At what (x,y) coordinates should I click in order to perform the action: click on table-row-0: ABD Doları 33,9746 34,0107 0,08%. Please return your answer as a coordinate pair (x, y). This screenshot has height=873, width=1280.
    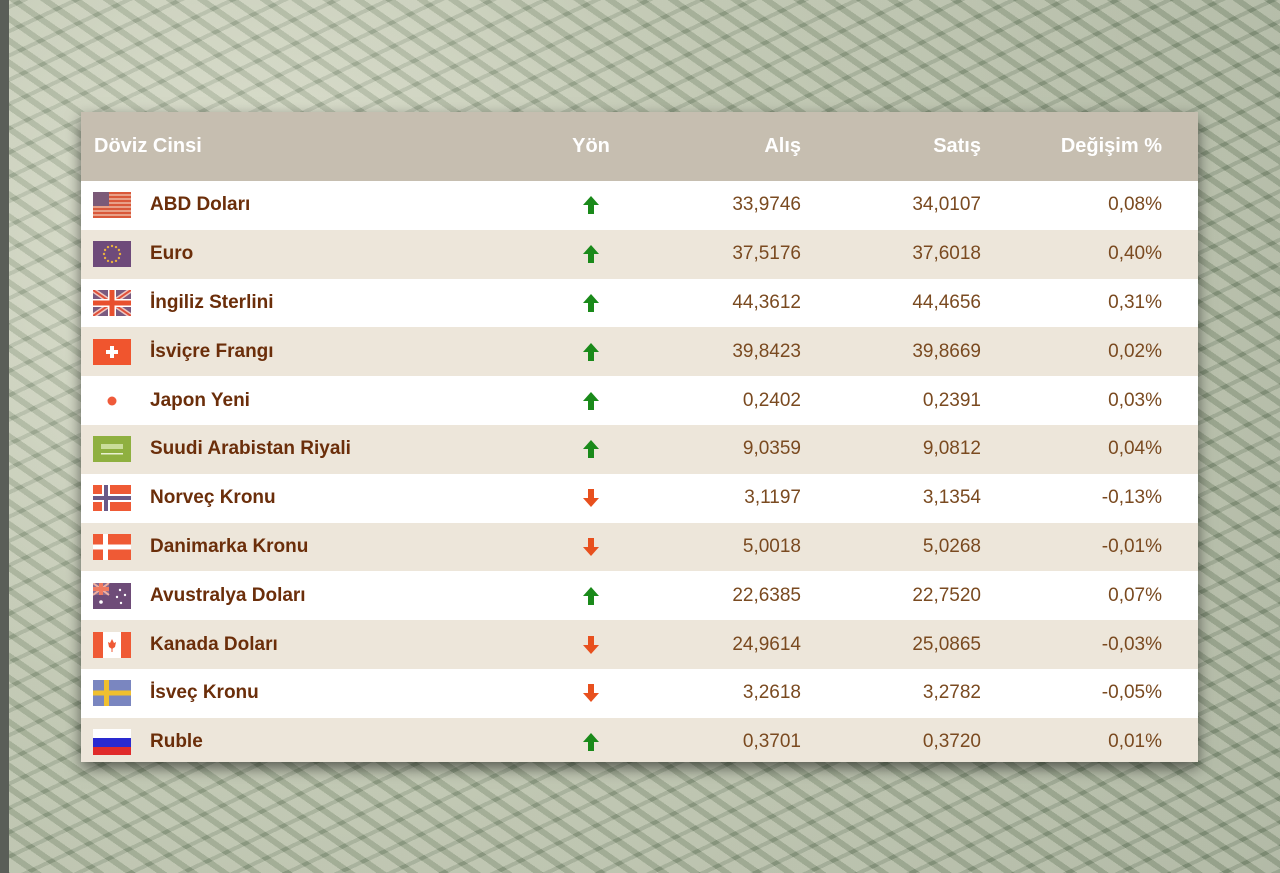
    Looking at the image, I should click on (639, 205).